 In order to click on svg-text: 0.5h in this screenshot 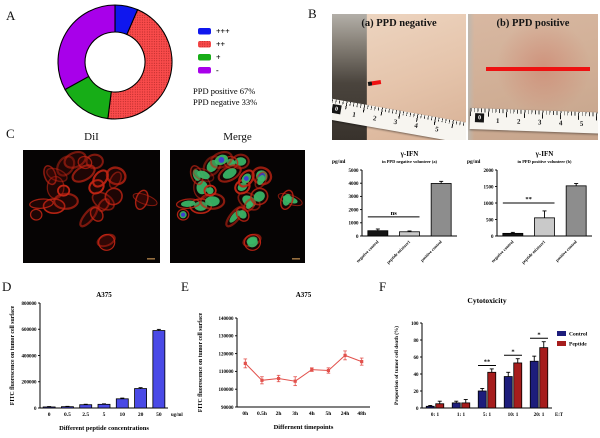, I will do `click(262, 414)`.